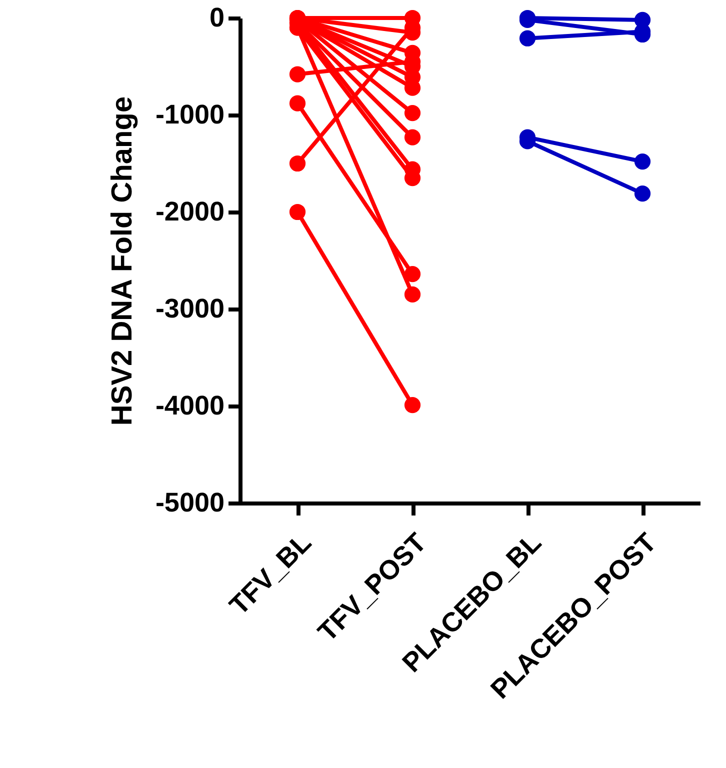  I want to click on y-tick-label: 0, so click(216, 17).